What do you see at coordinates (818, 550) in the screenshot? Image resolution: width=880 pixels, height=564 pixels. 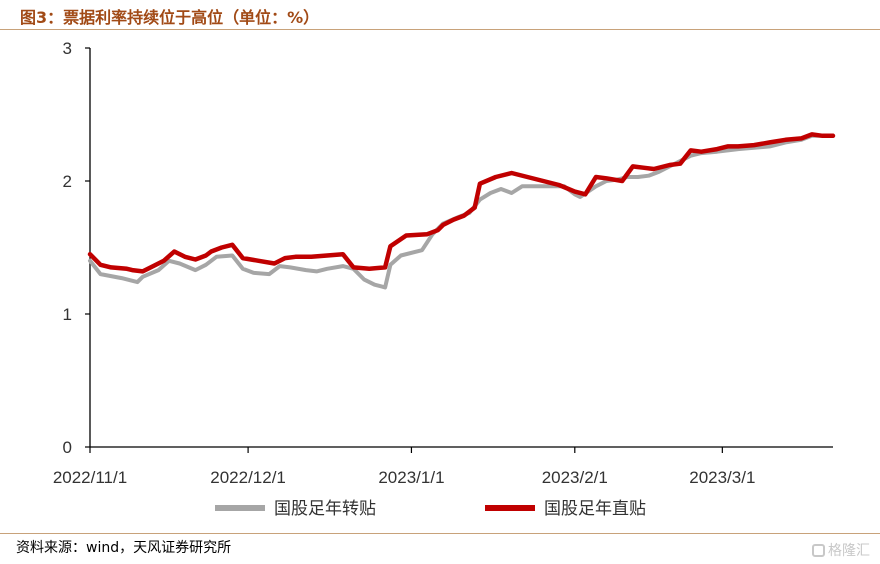 I see `watermark-logo-icon` at bounding box center [818, 550].